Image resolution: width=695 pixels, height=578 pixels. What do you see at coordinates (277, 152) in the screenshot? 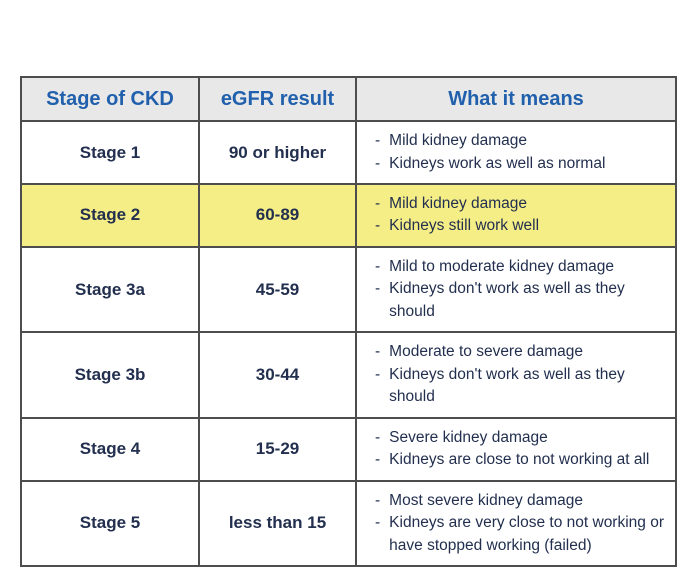
I see `egfr-cell: 90 or higher` at bounding box center [277, 152].